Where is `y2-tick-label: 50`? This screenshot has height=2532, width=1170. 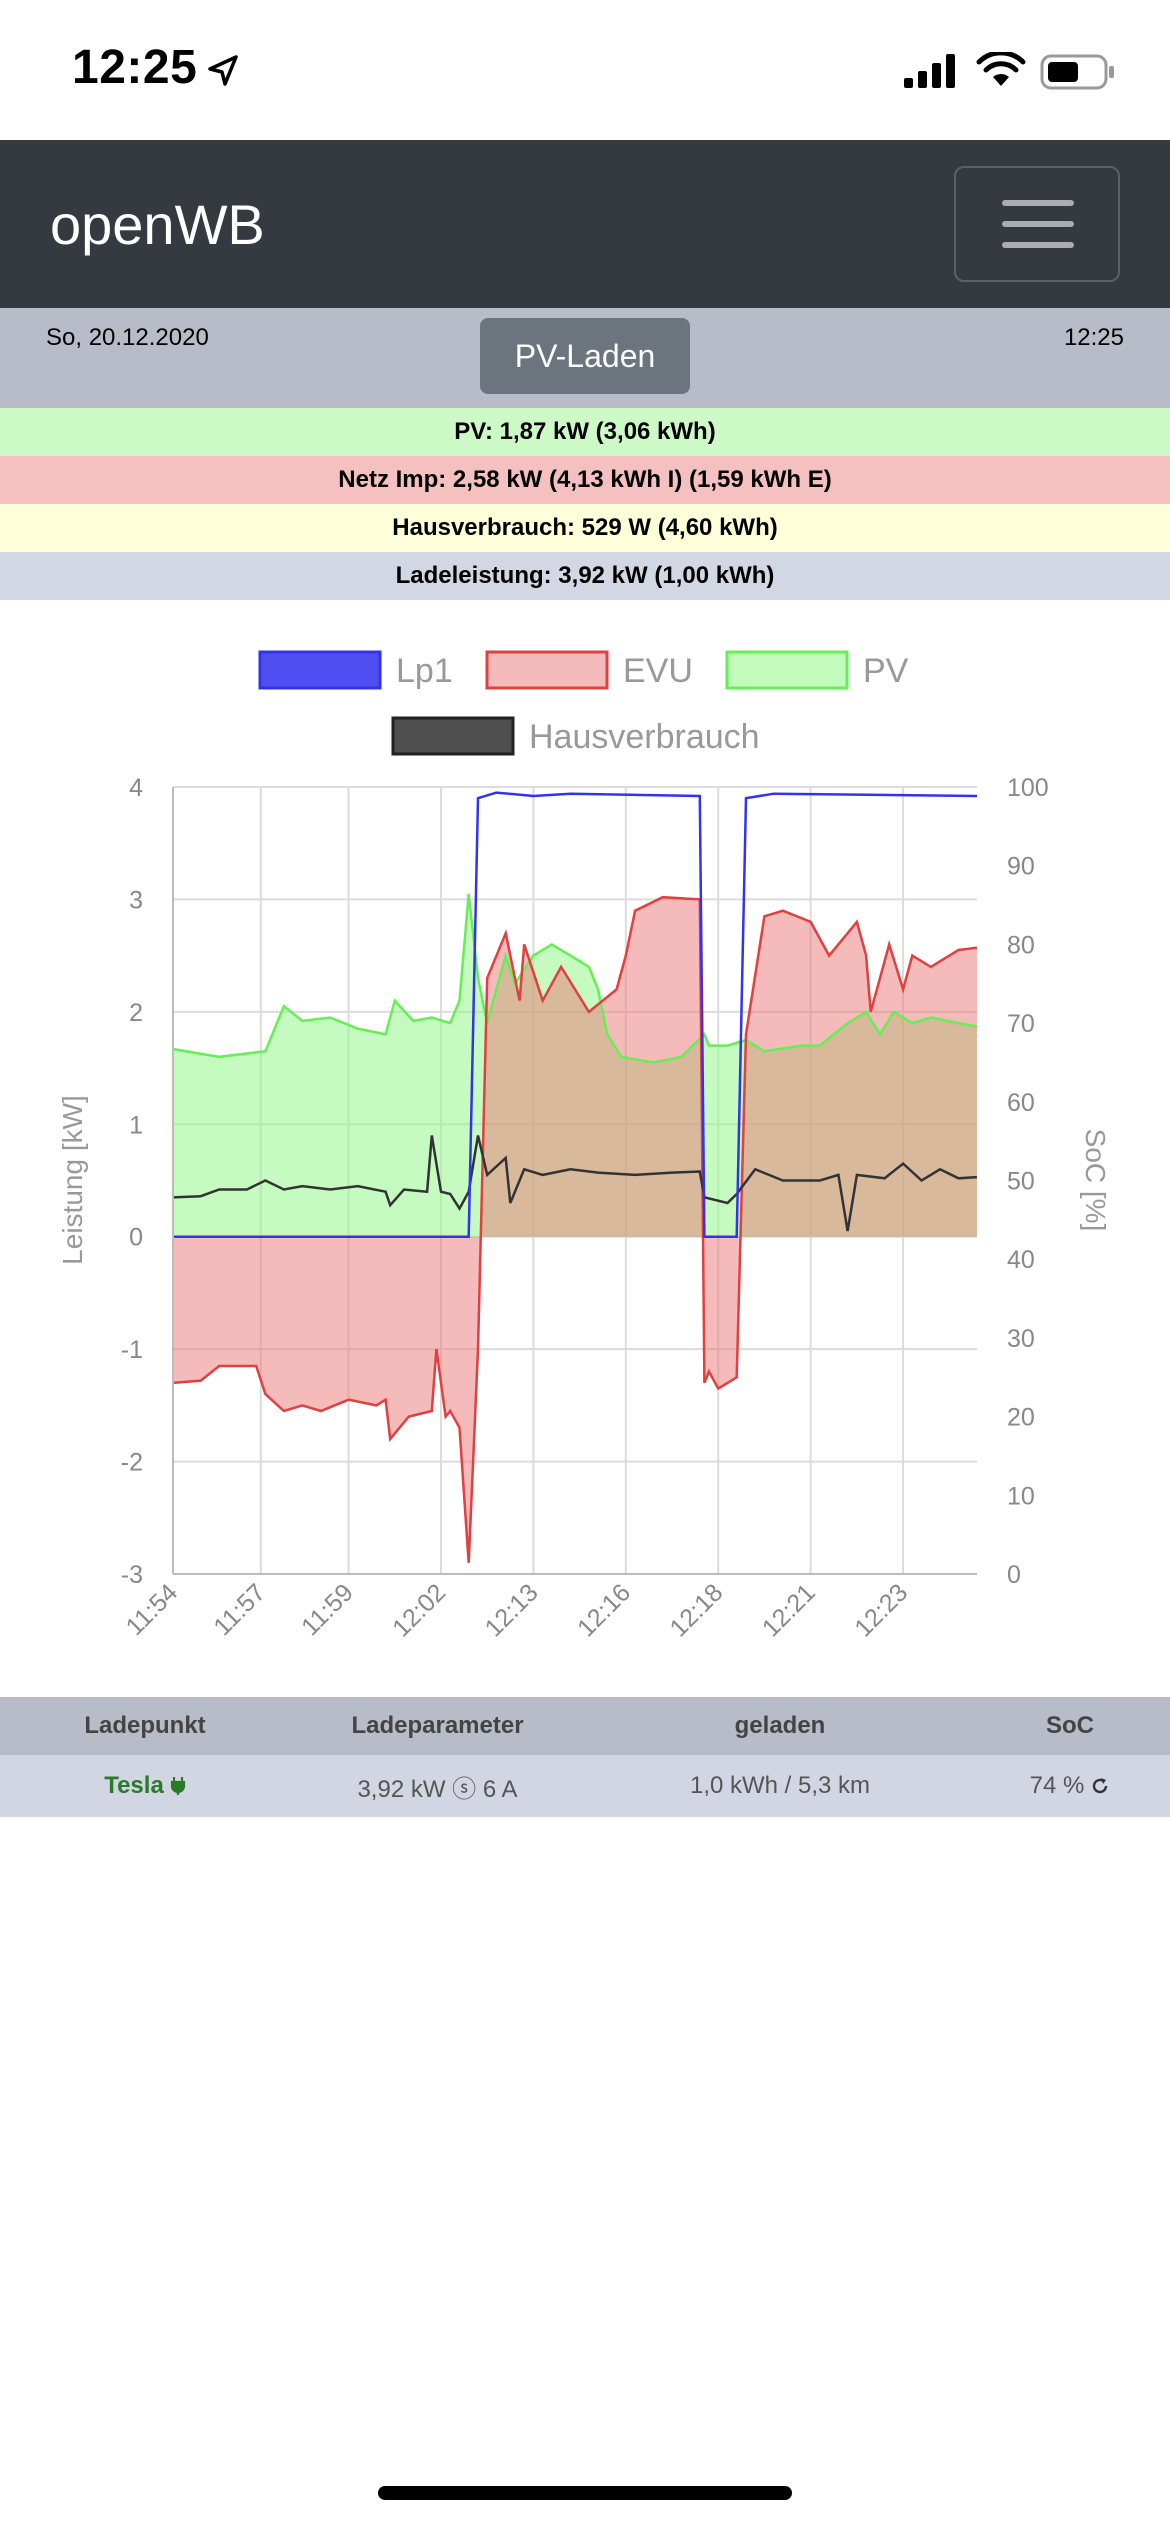
y2-tick-label: 50 is located at coordinates (1021, 1182).